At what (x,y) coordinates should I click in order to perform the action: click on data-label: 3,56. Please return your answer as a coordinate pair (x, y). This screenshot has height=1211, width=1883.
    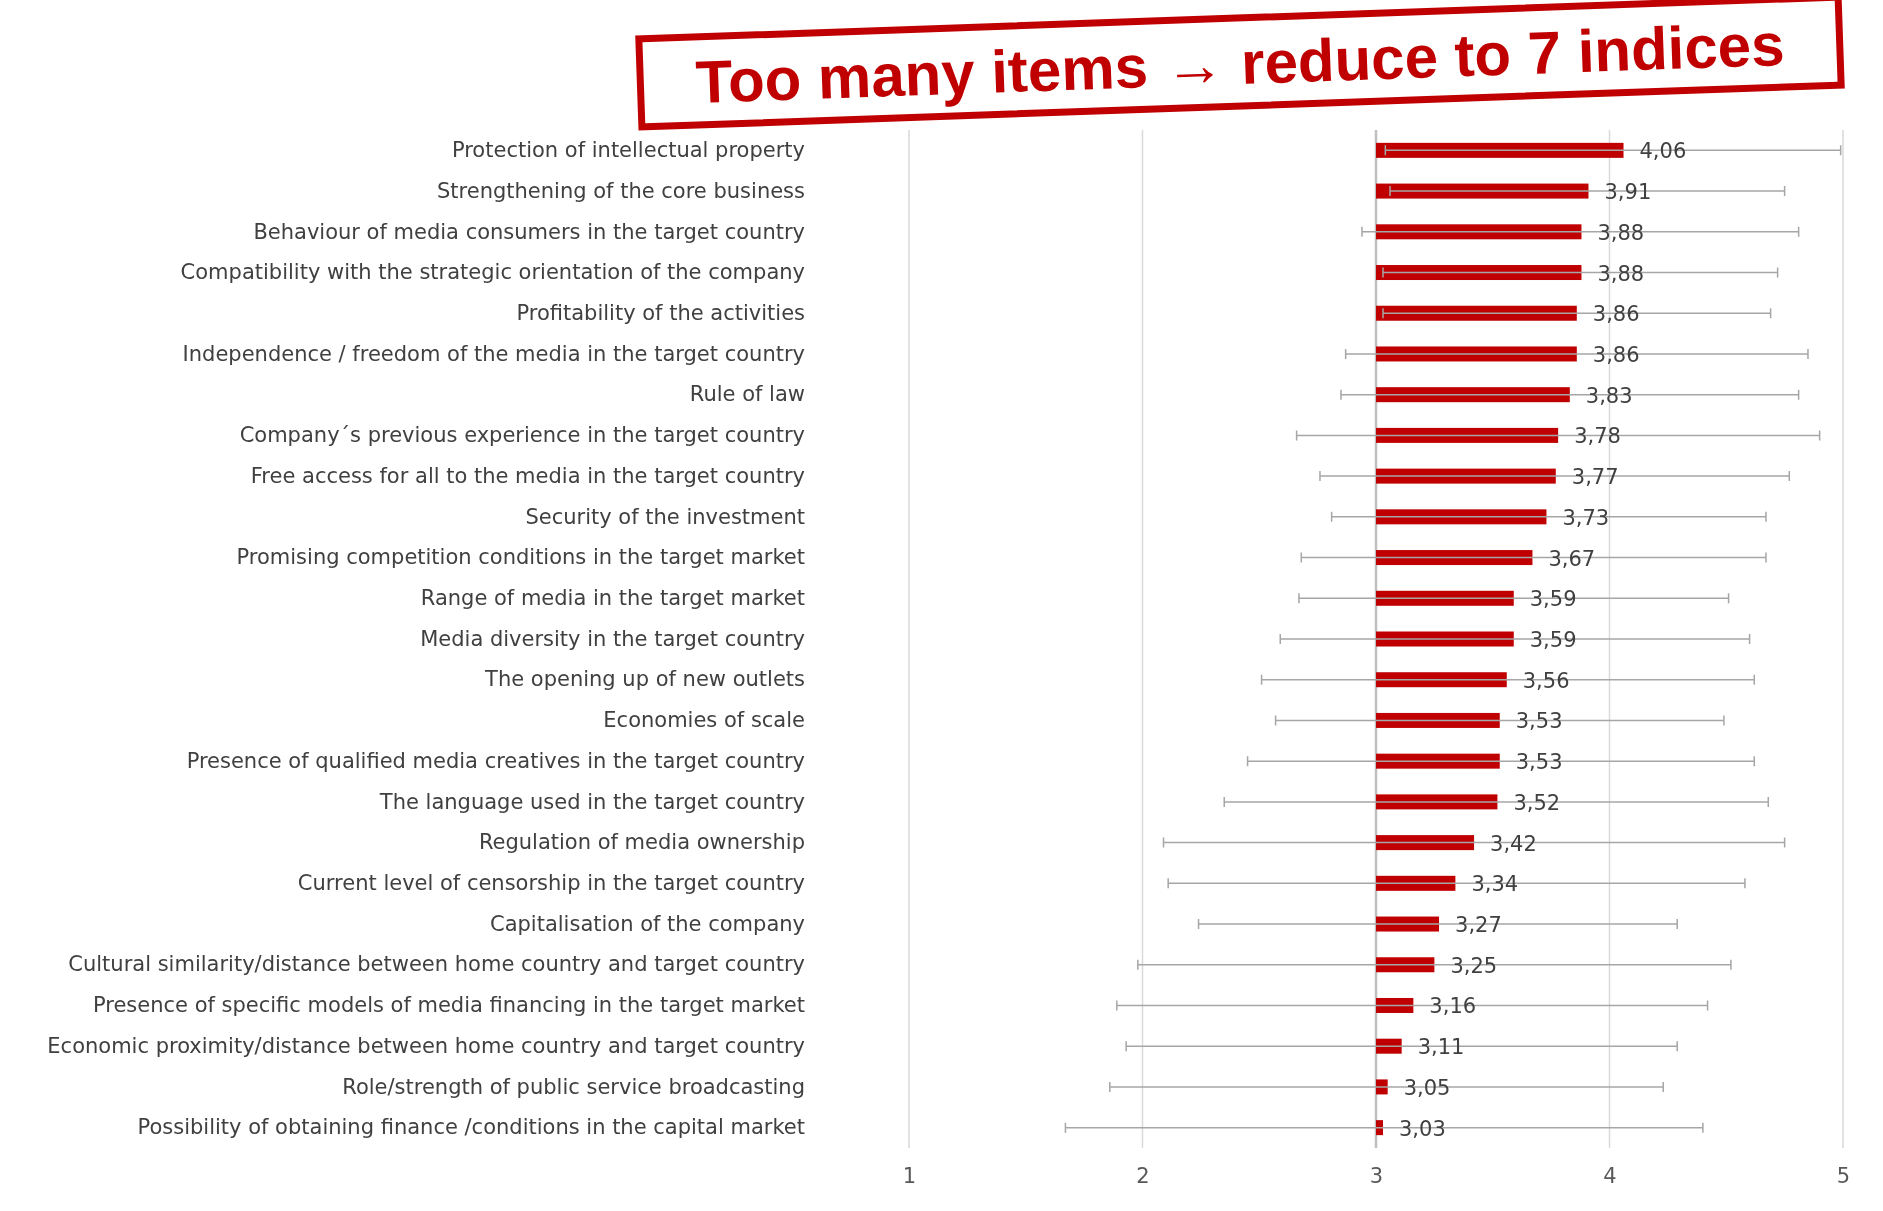
    Looking at the image, I should click on (1546, 680).